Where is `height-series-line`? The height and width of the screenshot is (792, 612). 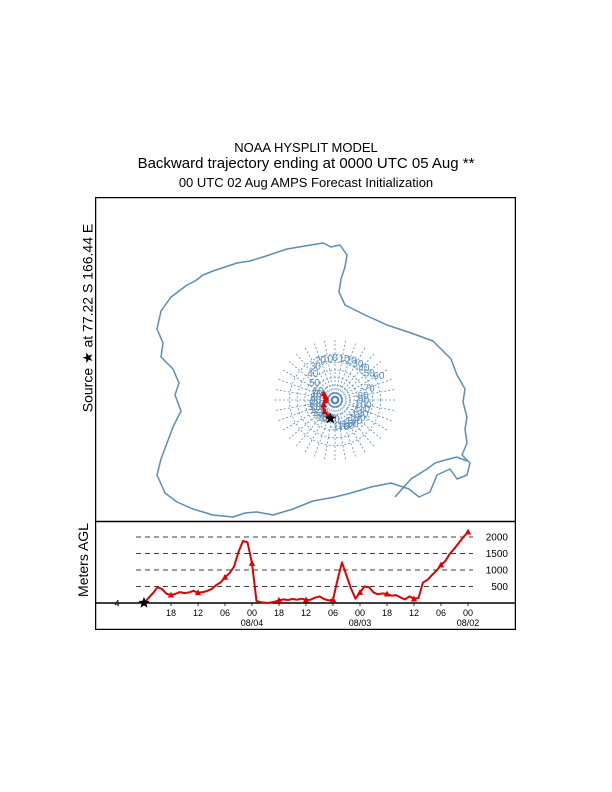
height-series-line is located at coordinates (306, 567).